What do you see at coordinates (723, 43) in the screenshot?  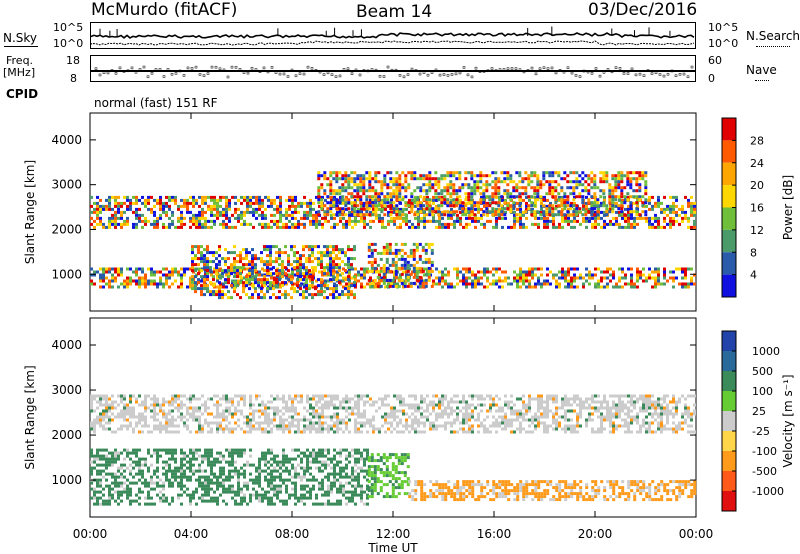 I see `noise-tick-right-bottom: 10^0` at bounding box center [723, 43].